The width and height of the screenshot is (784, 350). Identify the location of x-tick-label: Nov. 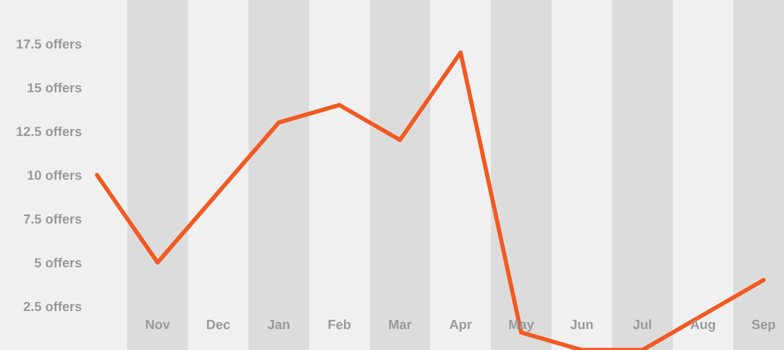
(158, 325).